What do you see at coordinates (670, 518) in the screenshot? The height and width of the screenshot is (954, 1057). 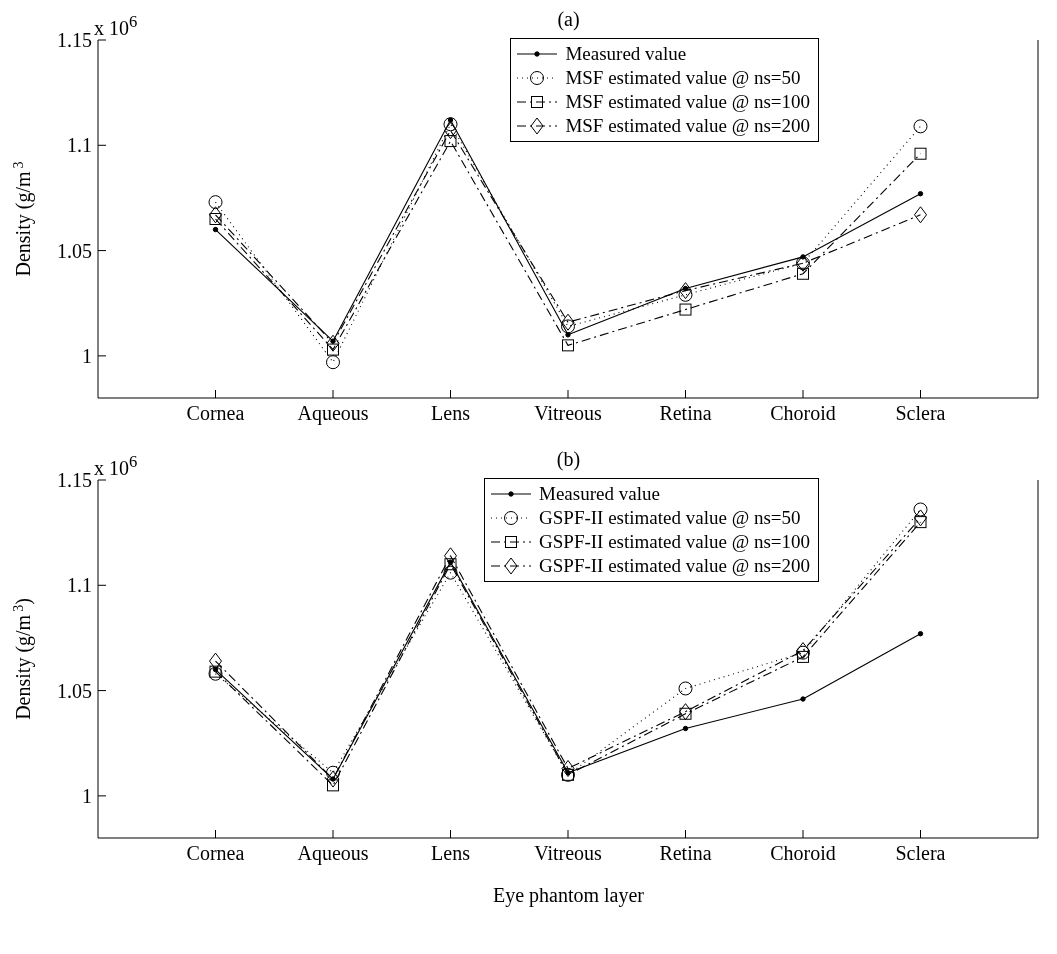 I see `legend-label: GSPF-II estimated value @ ns=50` at bounding box center [670, 518].